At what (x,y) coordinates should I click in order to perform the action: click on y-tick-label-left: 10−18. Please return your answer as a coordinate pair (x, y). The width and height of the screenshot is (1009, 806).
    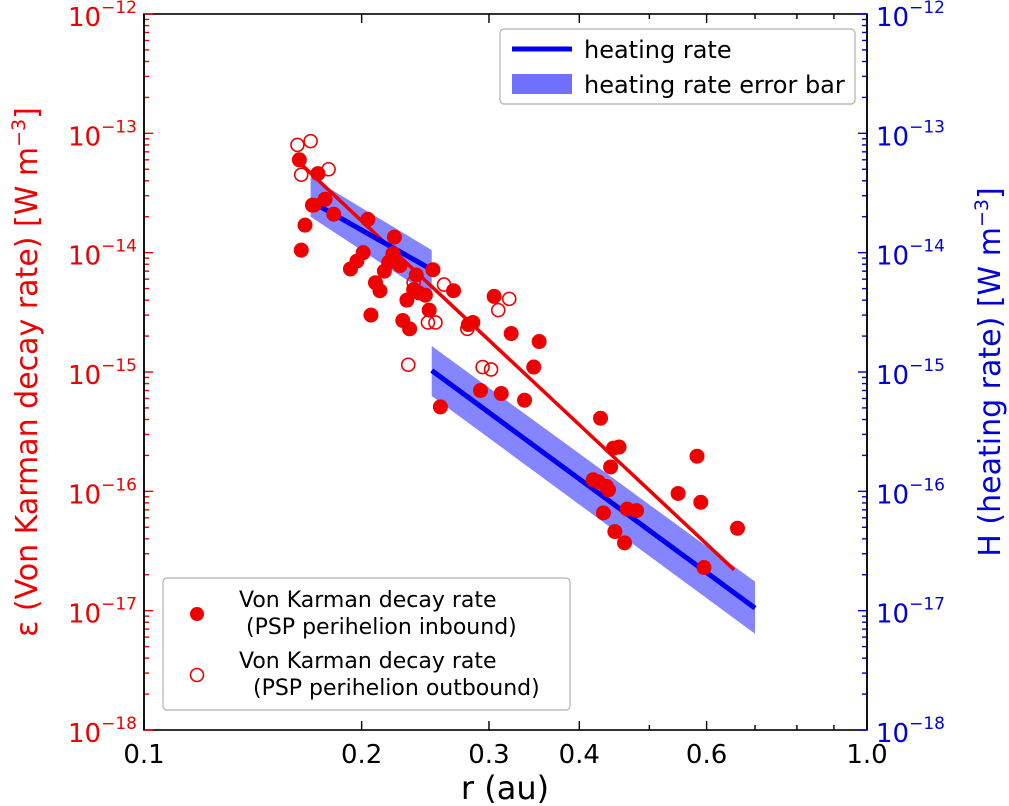
    Looking at the image, I should click on (102, 731).